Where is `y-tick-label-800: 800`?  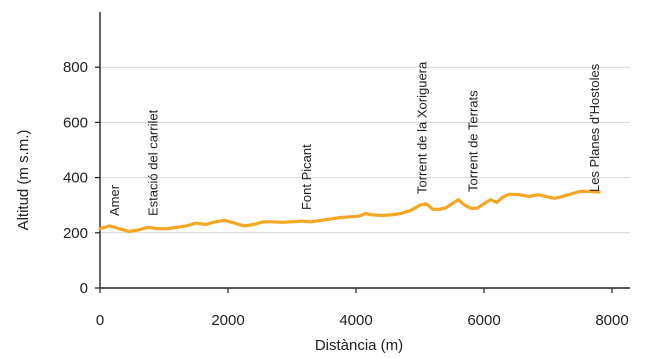
y-tick-label-800: 800 is located at coordinates (75, 67).